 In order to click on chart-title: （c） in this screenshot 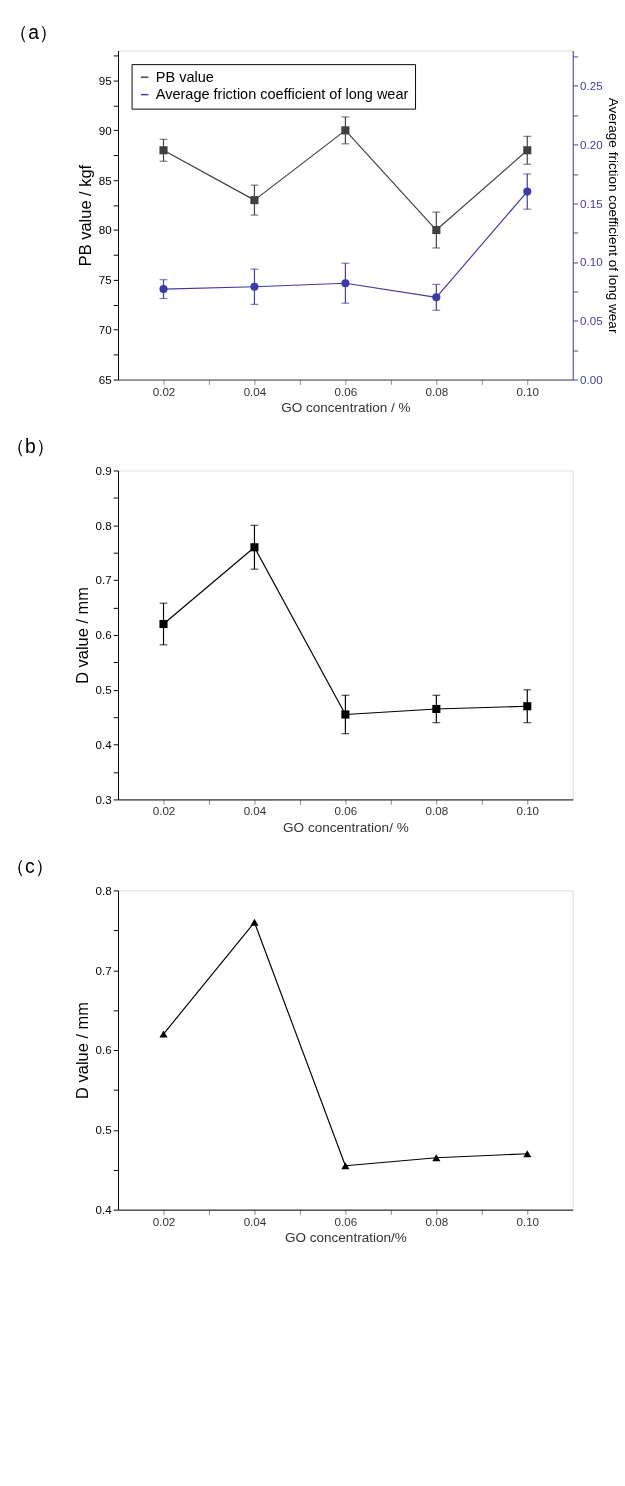, I will do `click(30, 865)`.